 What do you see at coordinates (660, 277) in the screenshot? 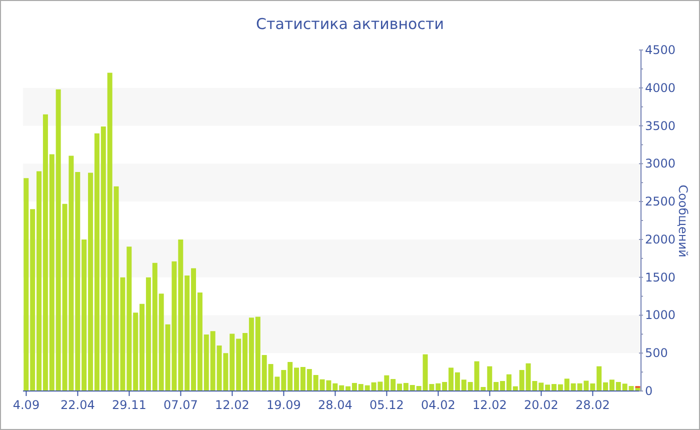
I see `y-tick-label: 1500` at bounding box center [660, 277].